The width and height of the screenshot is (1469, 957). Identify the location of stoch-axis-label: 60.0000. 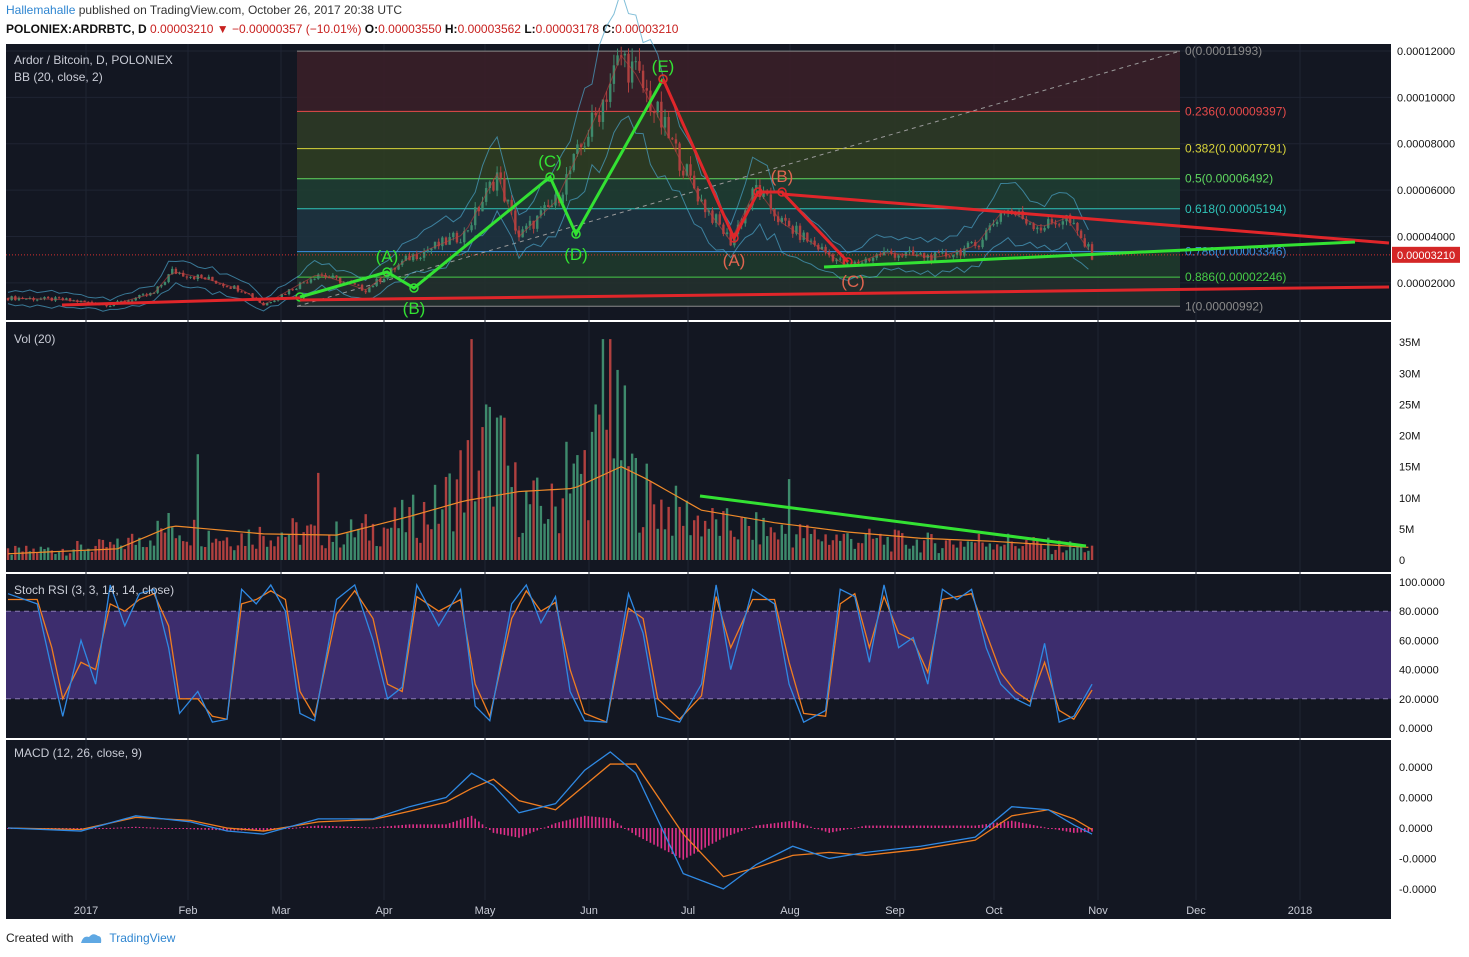
(1419, 641).